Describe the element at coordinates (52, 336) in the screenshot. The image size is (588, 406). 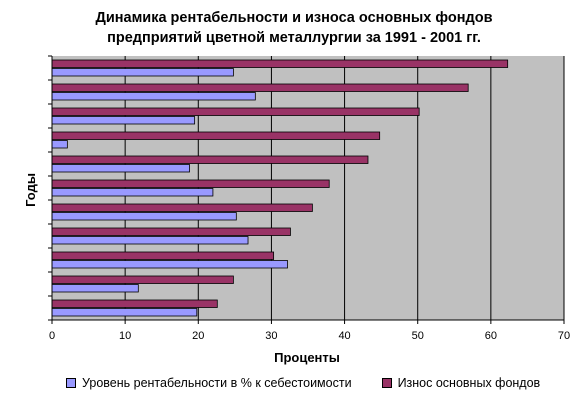
I see `x-tick-label: 0` at that location.